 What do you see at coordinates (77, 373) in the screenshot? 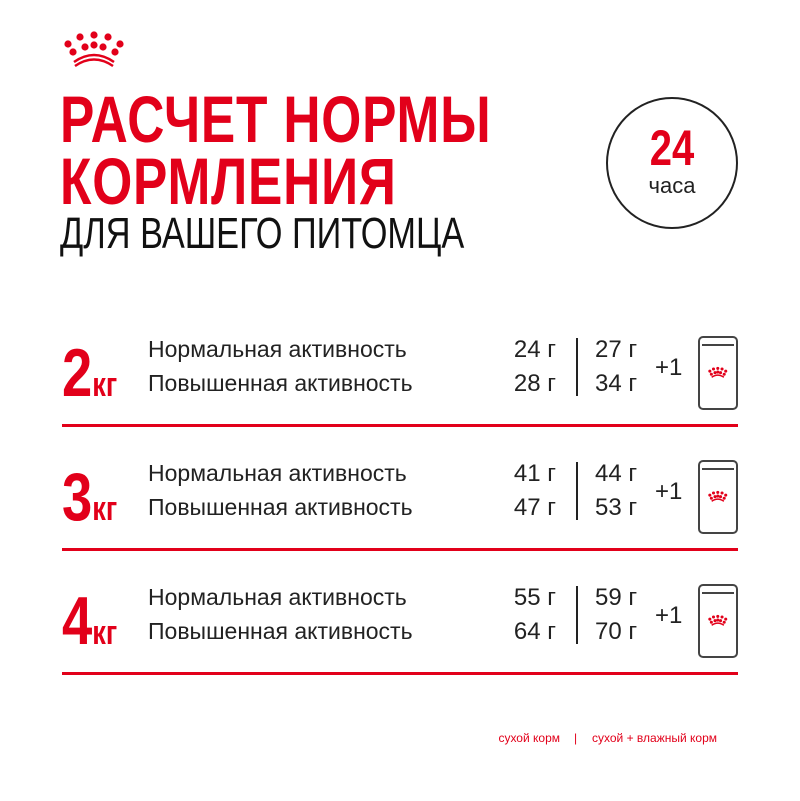
I see `weight-value: 2` at bounding box center [77, 373].